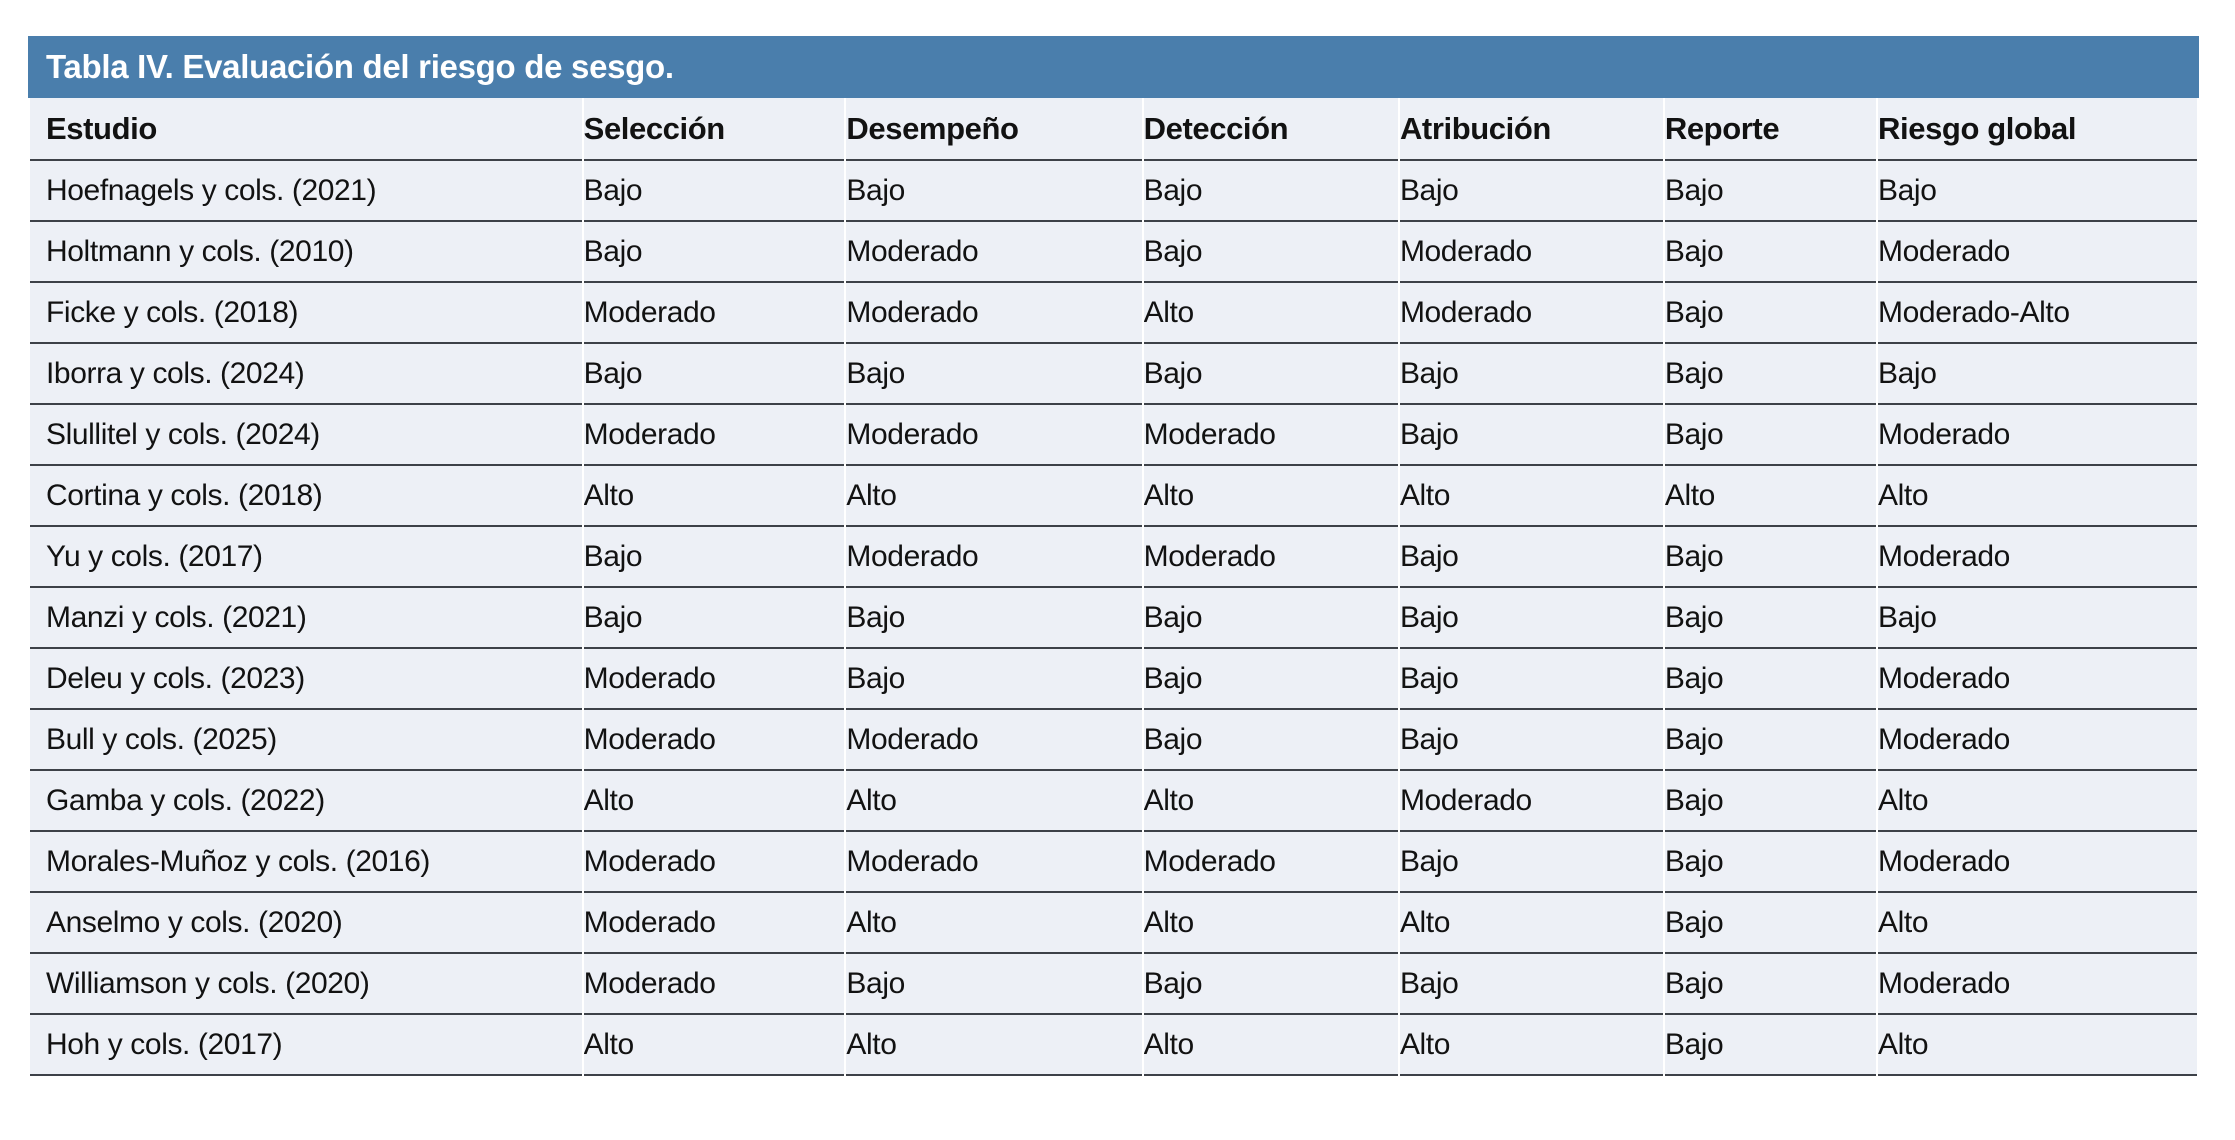  I want to click on study-cell: Cortina y cols. (2018), so click(306, 496).